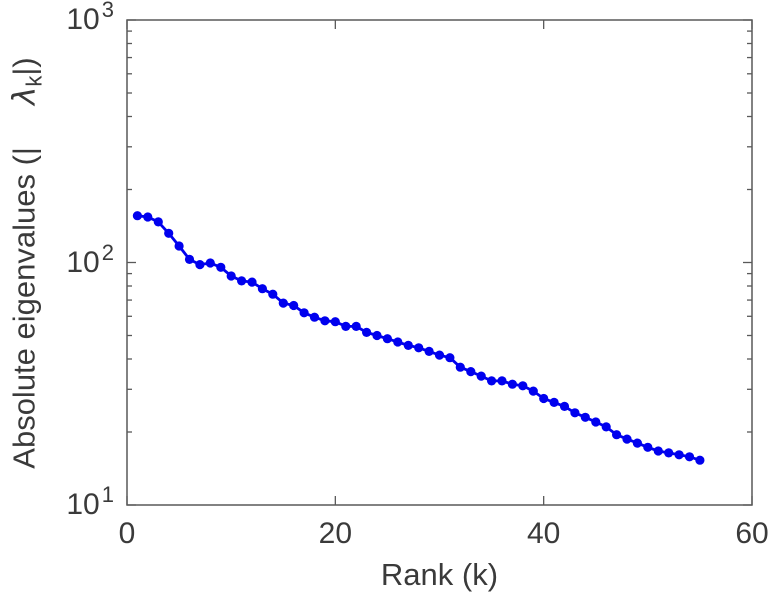 The image size is (772, 600). Describe the element at coordinates (107, 252) in the screenshot. I see `y-tick-exponent: 2` at that location.